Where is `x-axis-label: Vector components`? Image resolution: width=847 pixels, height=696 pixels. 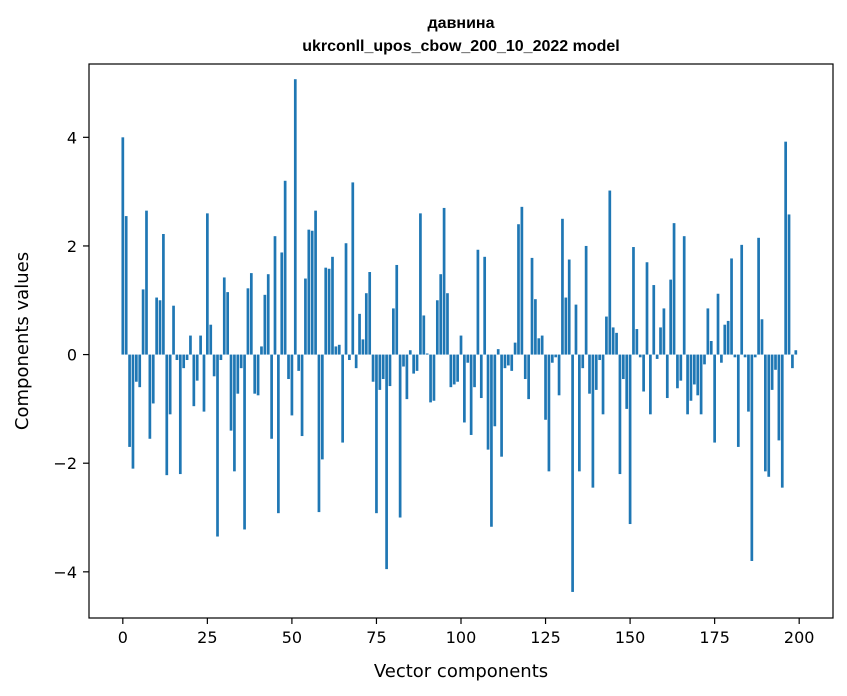
x-axis-label: Vector components is located at coordinates (461, 671).